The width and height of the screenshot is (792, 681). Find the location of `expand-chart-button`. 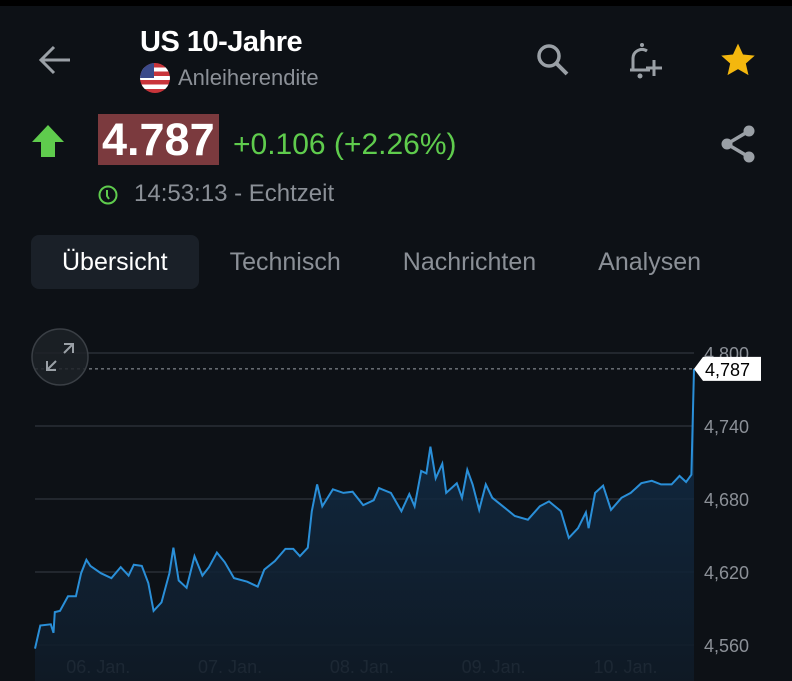

expand-chart-button is located at coordinates (60, 357).